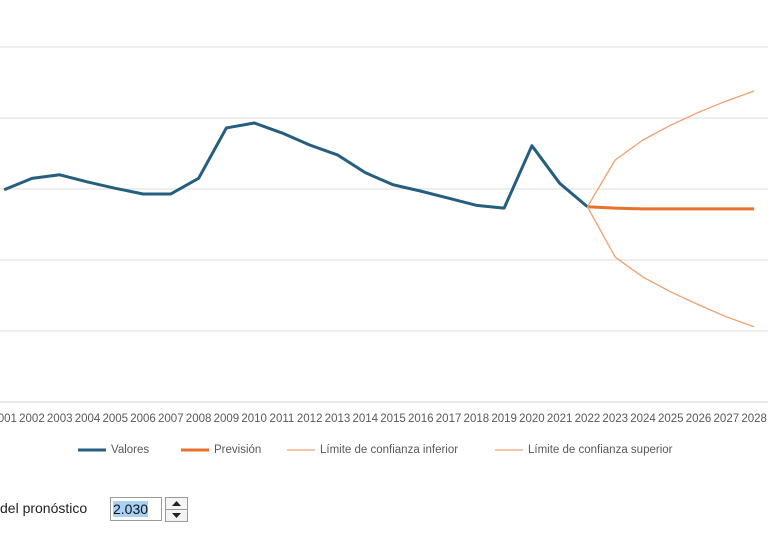  I want to click on x-tick-label: 2013, so click(338, 419).